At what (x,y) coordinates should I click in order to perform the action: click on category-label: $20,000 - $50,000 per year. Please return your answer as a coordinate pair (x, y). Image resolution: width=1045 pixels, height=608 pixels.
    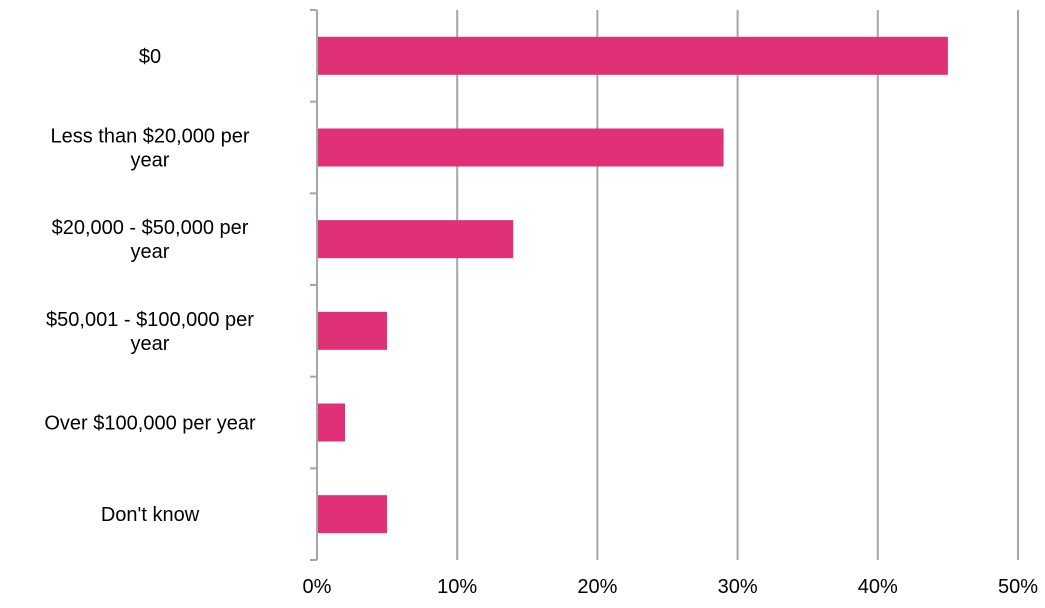
    Looking at the image, I should click on (150, 240).